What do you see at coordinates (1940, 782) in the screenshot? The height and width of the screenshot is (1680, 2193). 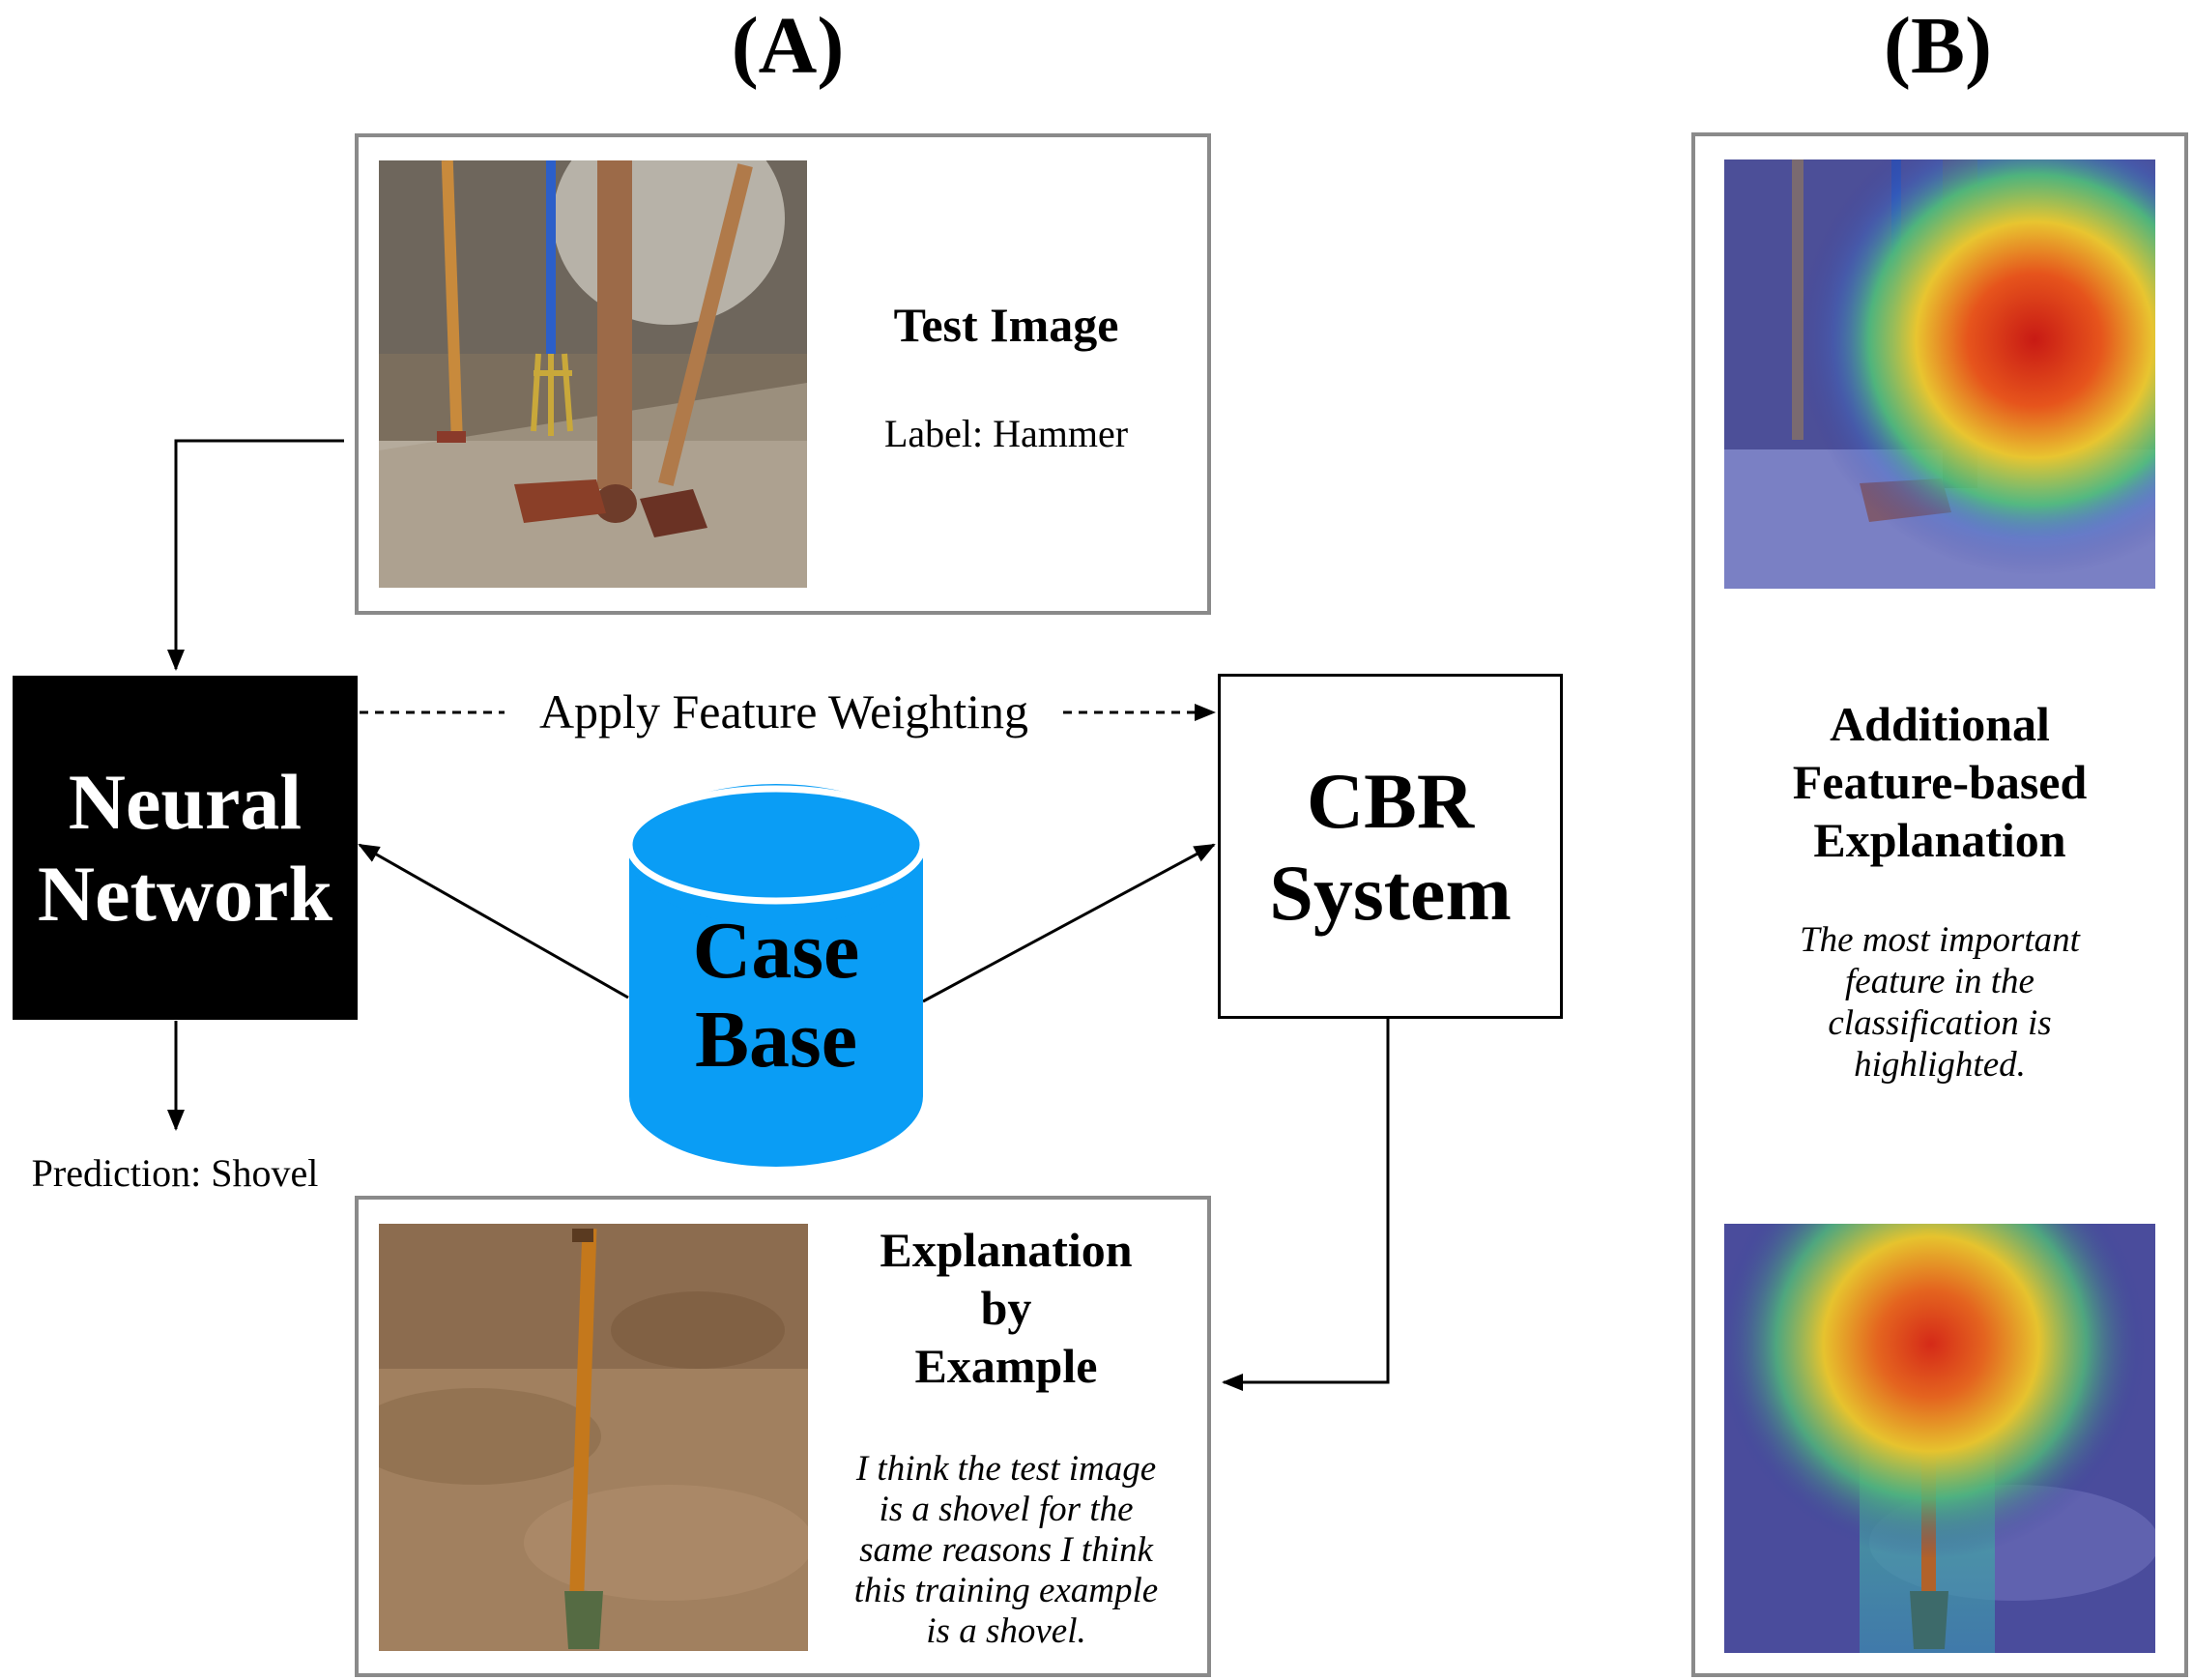 I see `feature-title-line2: Feature-based` at bounding box center [1940, 782].